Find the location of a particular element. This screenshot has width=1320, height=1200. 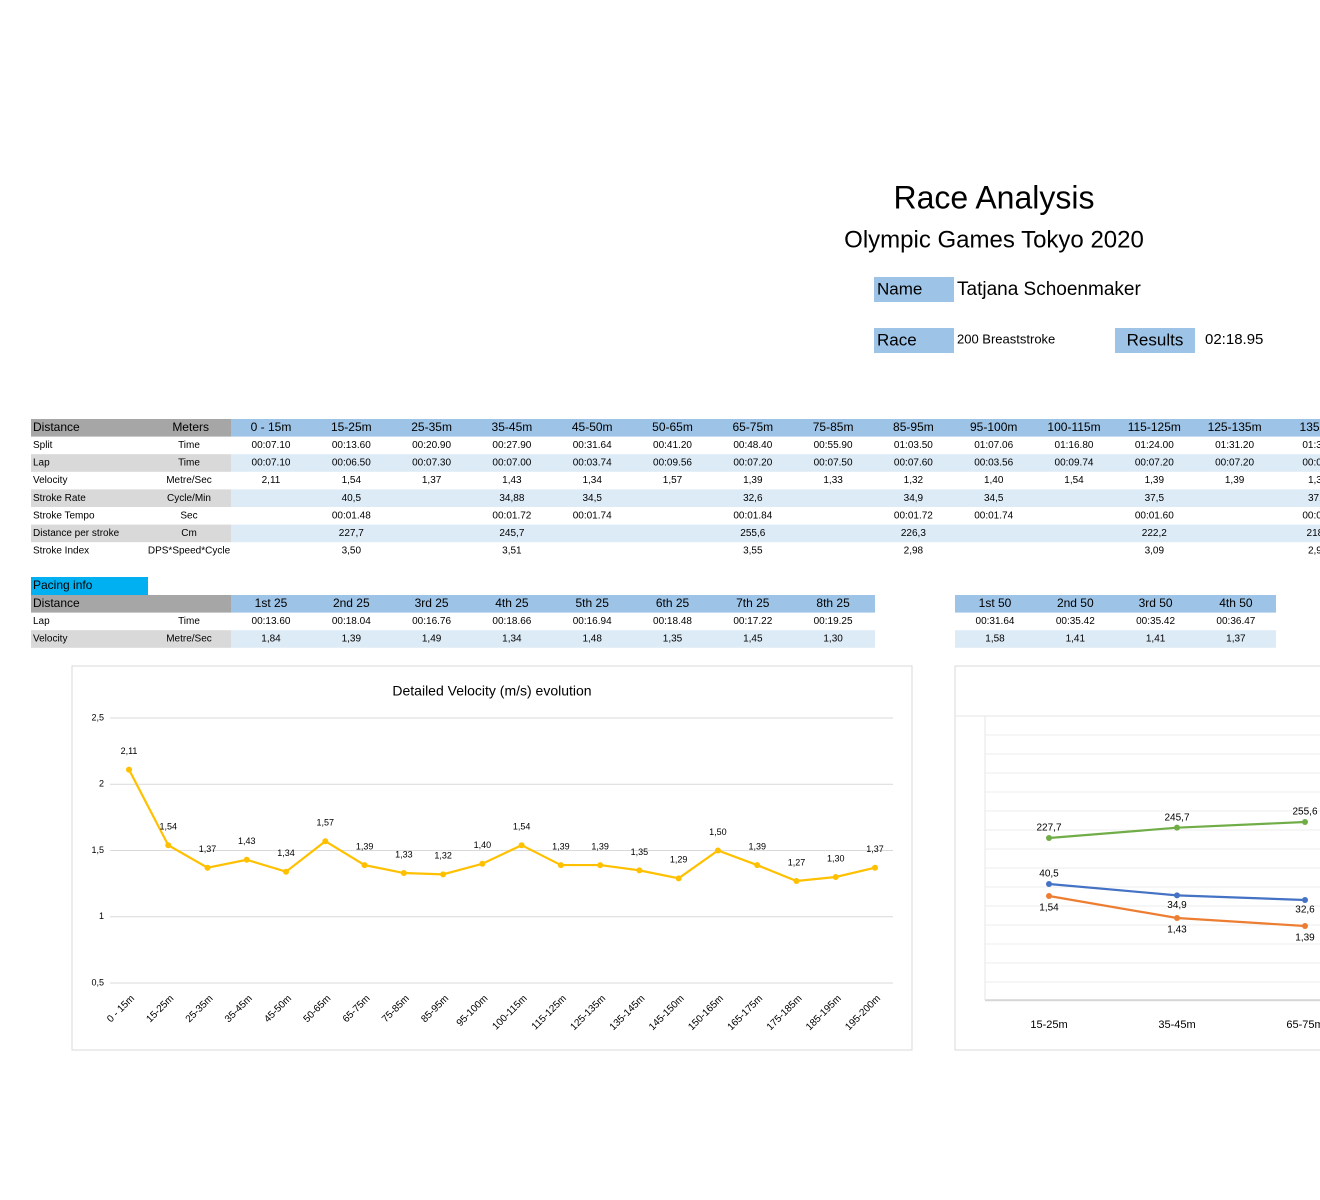

data-label: 1,37 is located at coordinates (875, 849).